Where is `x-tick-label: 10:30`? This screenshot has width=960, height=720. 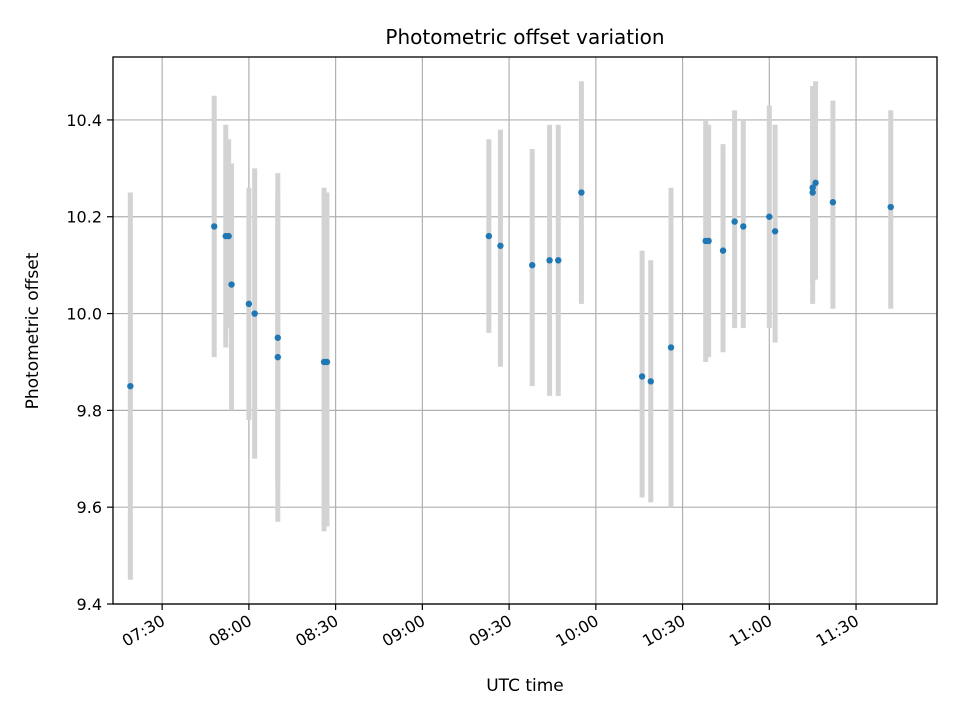 x-tick-label: 10:30 is located at coordinates (663, 631).